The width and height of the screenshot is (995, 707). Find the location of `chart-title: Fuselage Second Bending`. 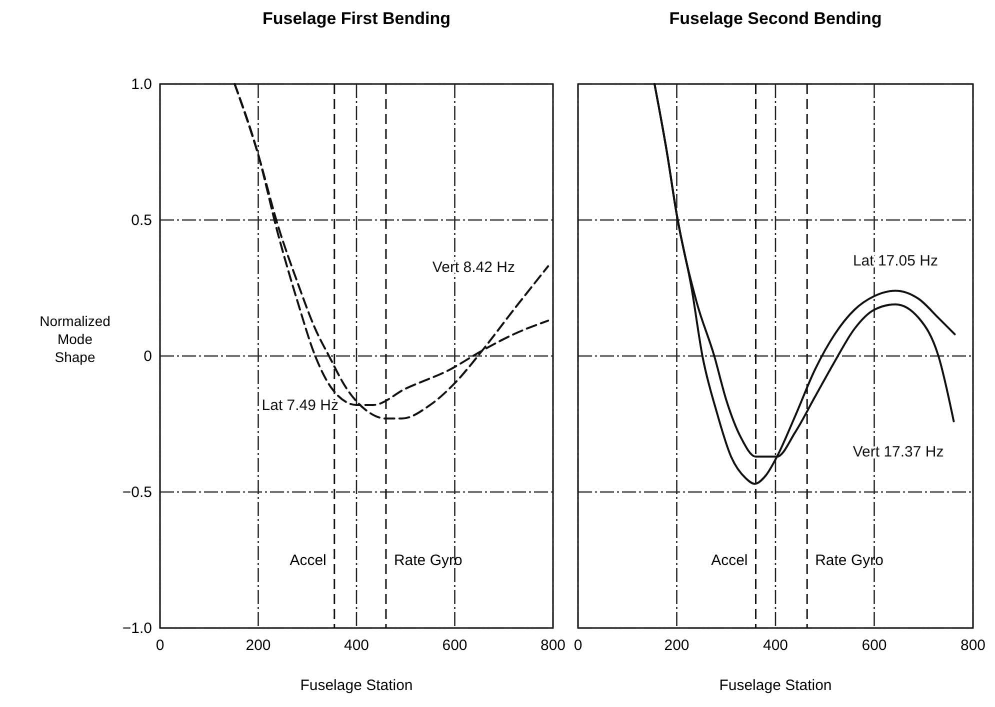

chart-title: Fuselage Second Bending is located at coordinates (775, 18).